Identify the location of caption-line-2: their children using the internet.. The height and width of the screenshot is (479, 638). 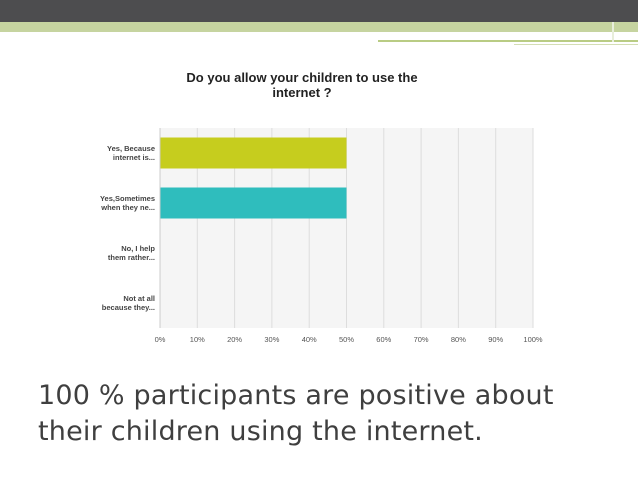
(260, 431).